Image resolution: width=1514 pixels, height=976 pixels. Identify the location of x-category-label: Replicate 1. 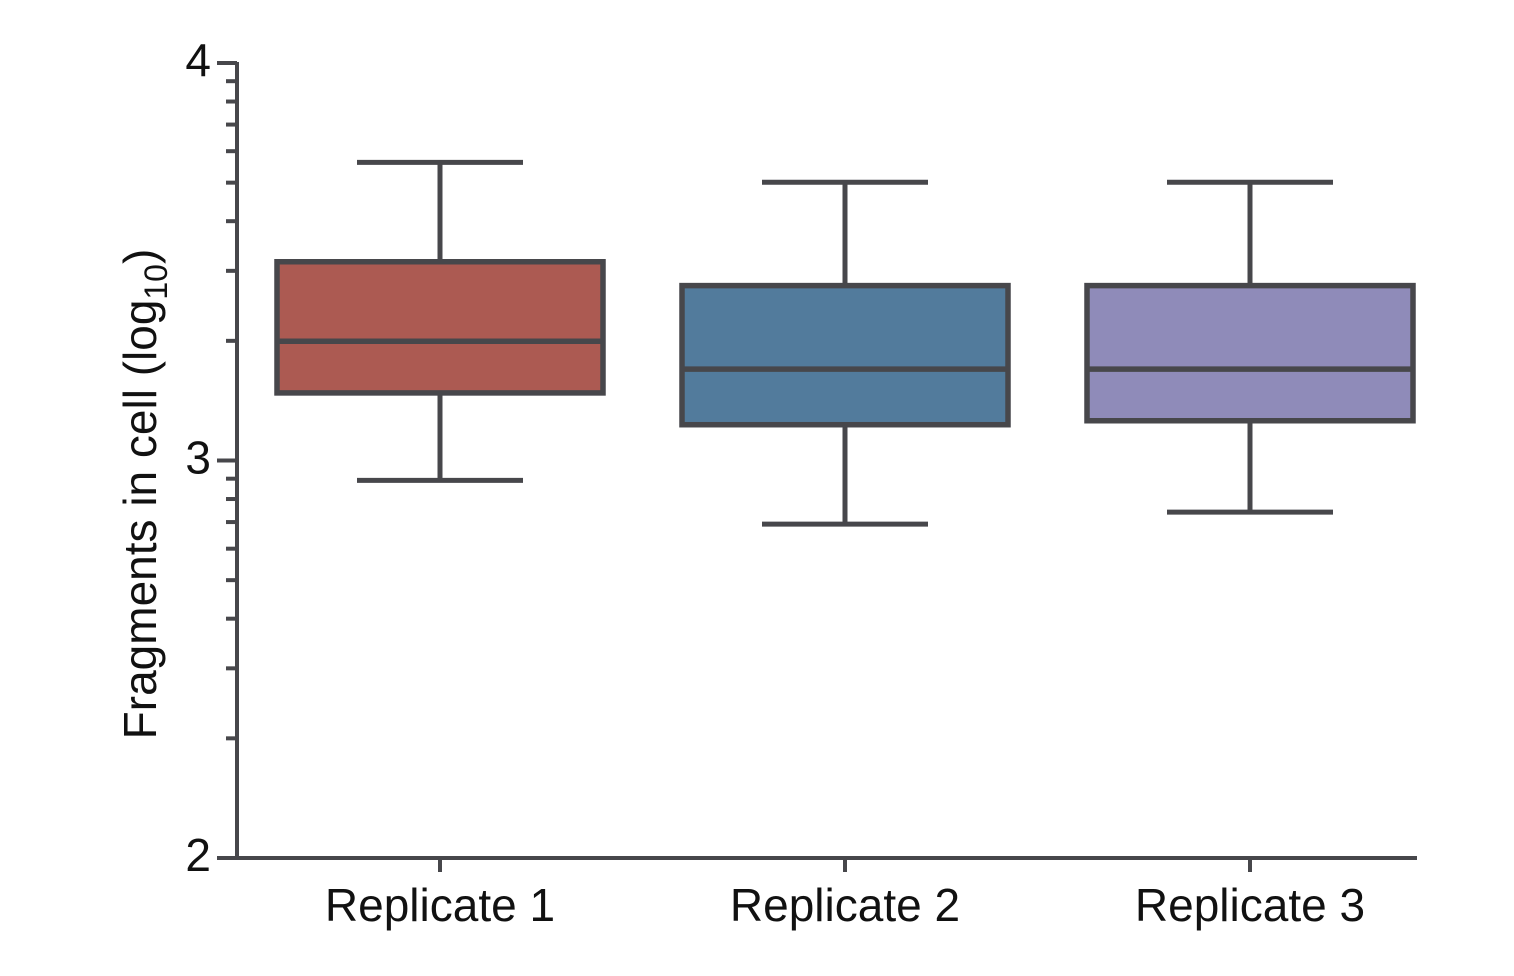
(440, 905).